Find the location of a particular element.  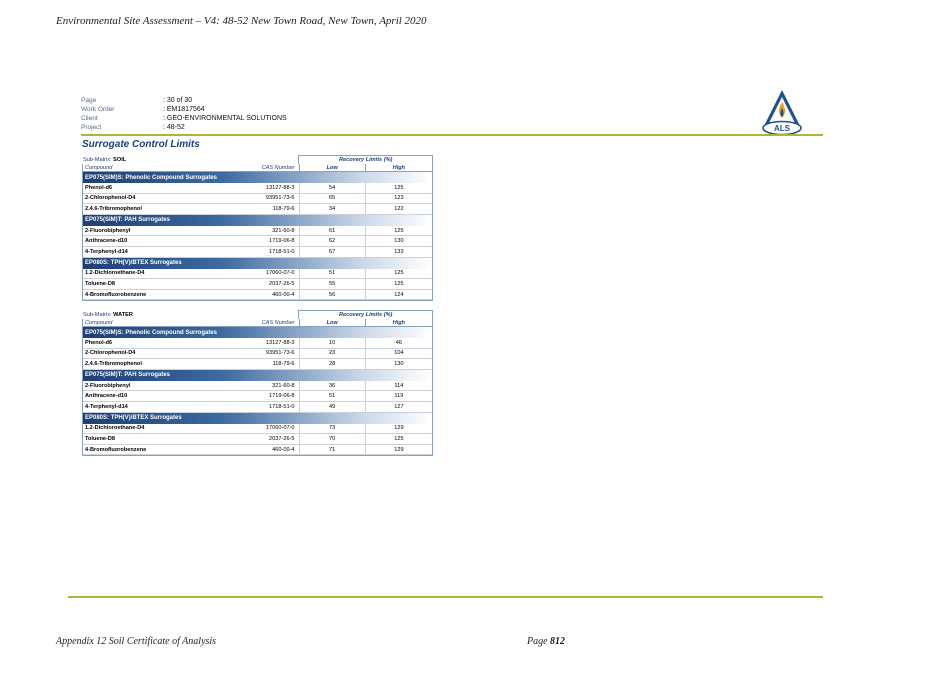

meta-key: Project is located at coordinates (91, 127).